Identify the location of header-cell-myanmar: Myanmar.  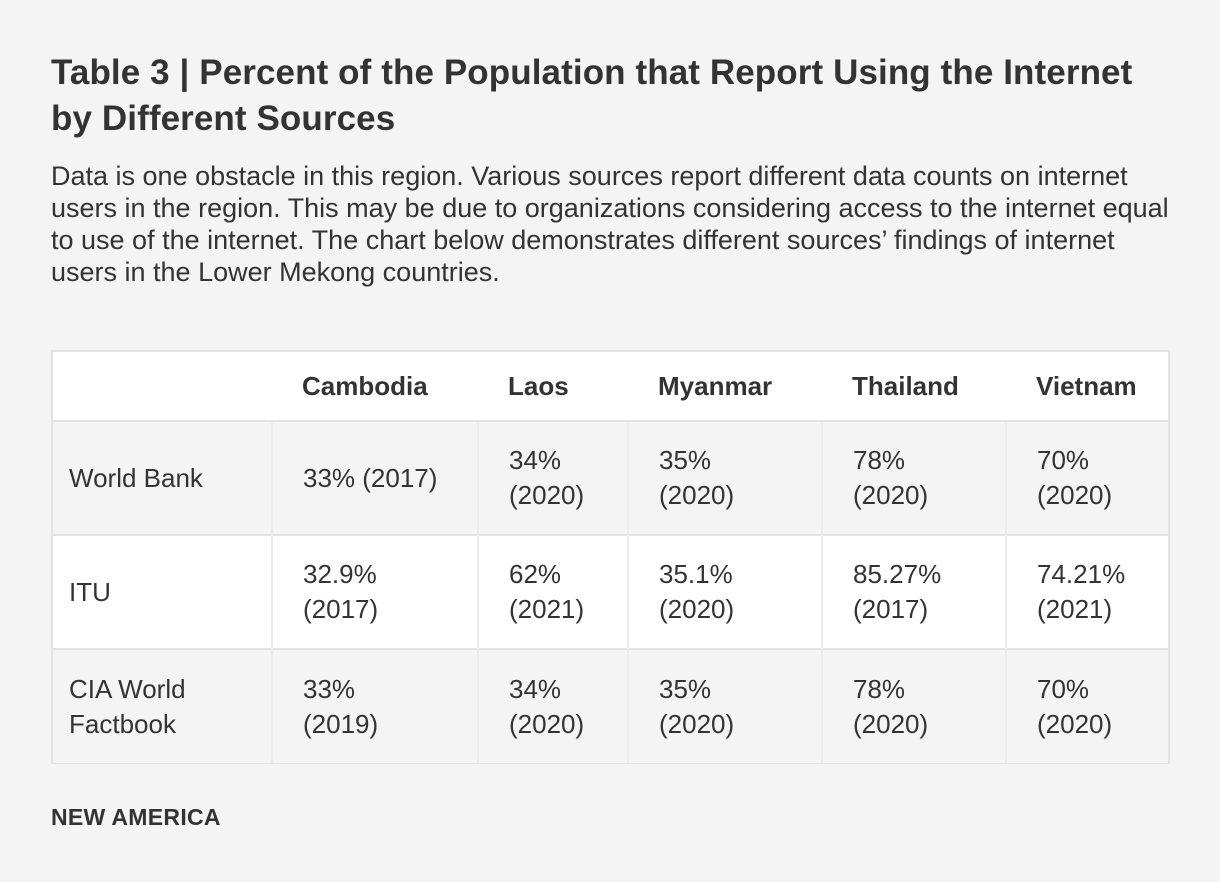
(725, 386).